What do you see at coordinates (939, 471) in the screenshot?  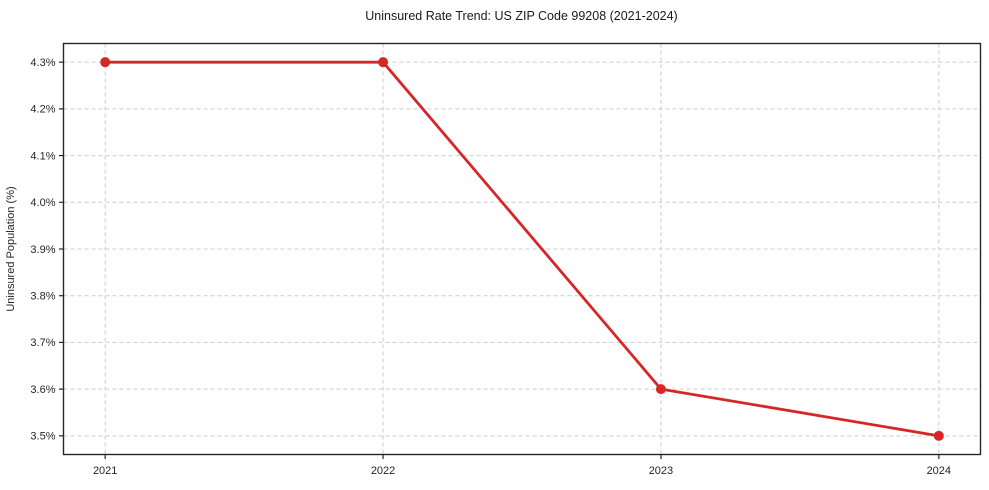 I see `x-tick-label: 2024` at bounding box center [939, 471].